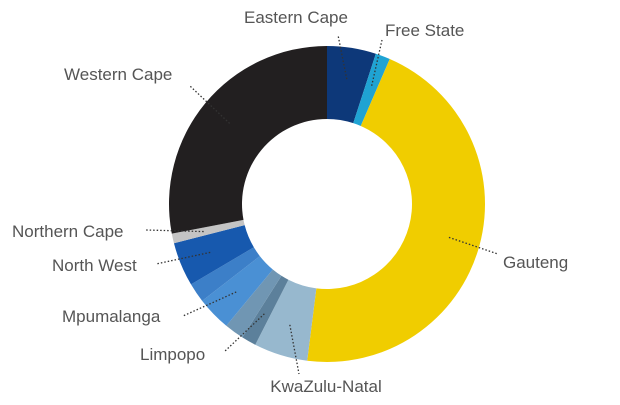 This screenshot has width=620, height=405. I want to click on slice-free-state, so click(371, 89).